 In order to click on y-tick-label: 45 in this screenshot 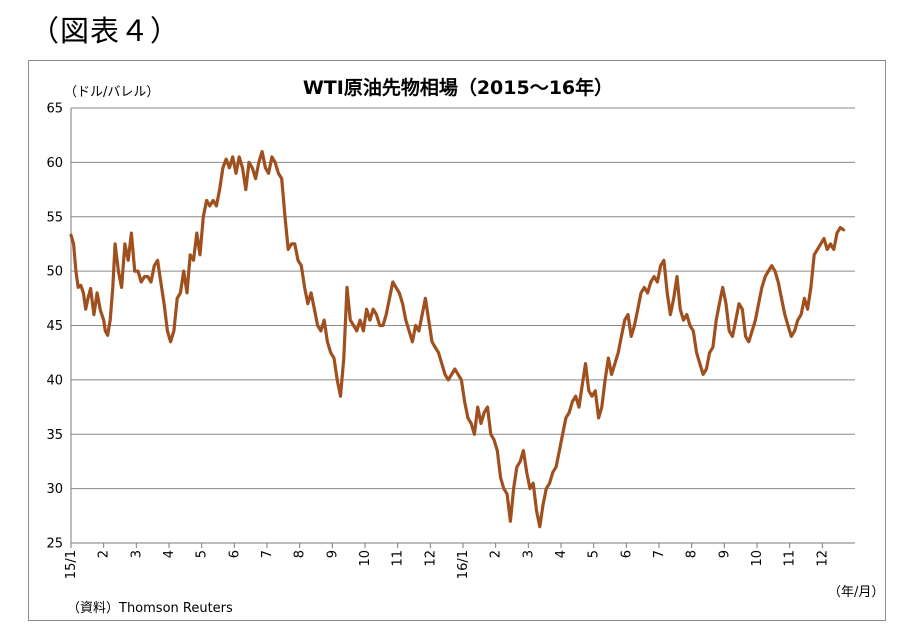, I will do `click(54, 326)`.